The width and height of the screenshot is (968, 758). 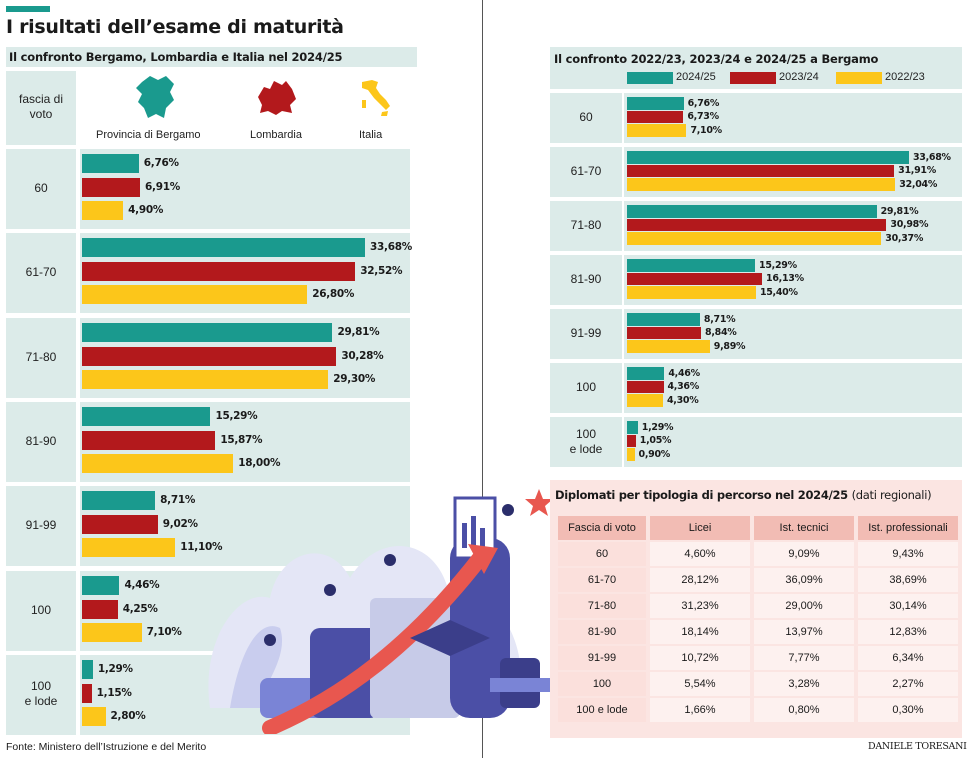 What do you see at coordinates (602, 606) in the screenshot?
I see `table-cell: 71-80` at bounding box center [602, 606].